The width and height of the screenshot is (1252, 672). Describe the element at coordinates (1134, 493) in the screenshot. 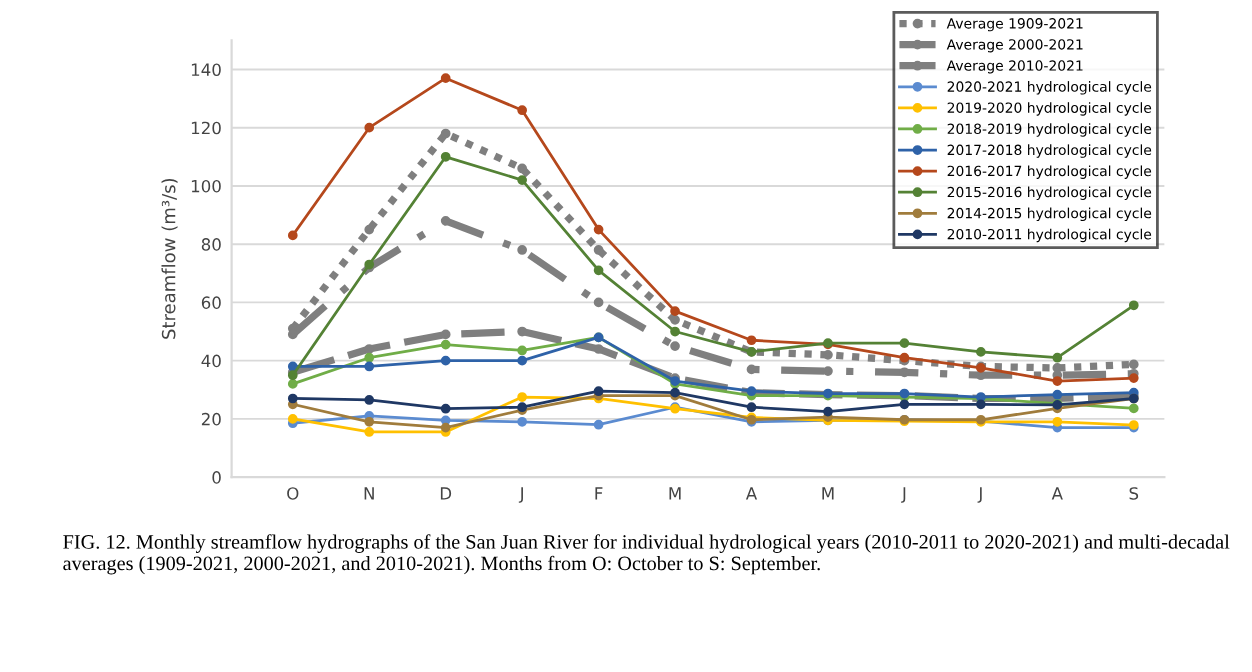

I see `x-tick-label: S` at that location.